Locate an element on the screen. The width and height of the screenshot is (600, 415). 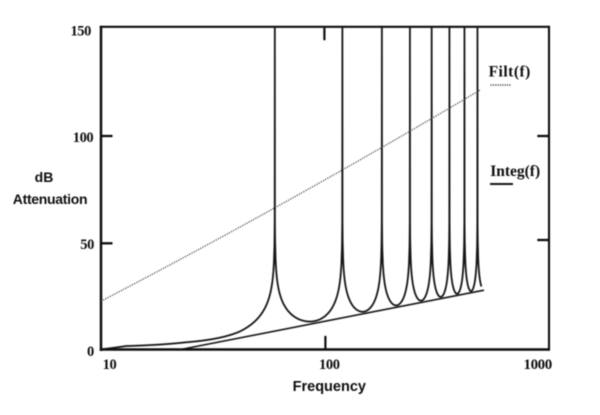
svg-text: Frequency is located at coordinates (329, 387).